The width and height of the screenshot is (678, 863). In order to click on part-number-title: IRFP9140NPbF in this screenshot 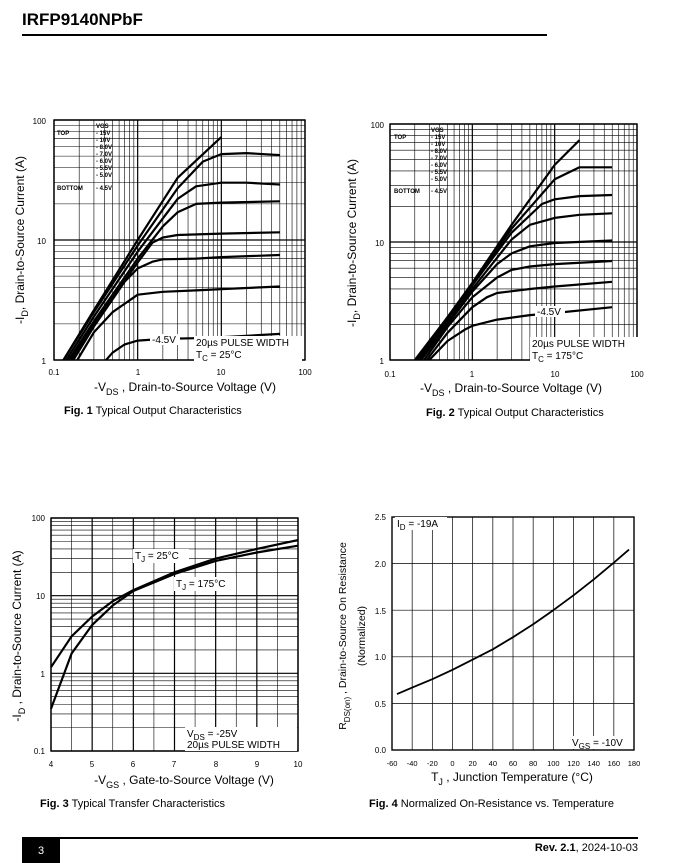, I will do `click(82, 19)`.